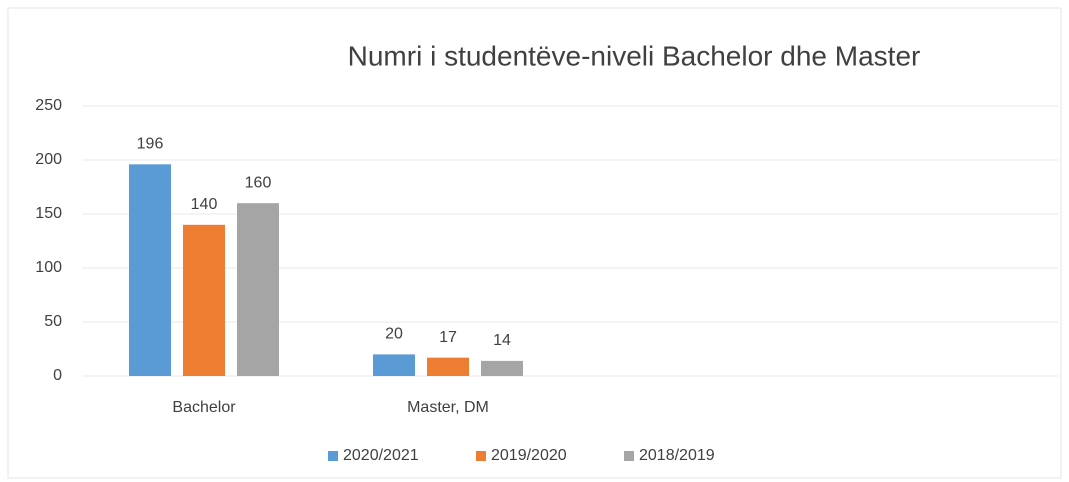  What do you see at coordinates (150, 144) in the screenshot?
I see `data-label: 196` at bounding box center [150, 144].